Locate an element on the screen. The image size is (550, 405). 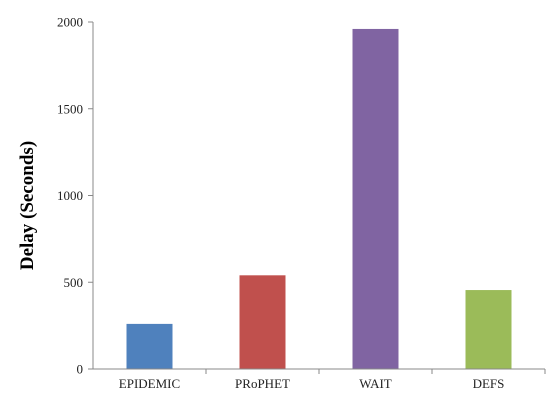
y-tick-label: 1000 is located at coordinates (70, 195).